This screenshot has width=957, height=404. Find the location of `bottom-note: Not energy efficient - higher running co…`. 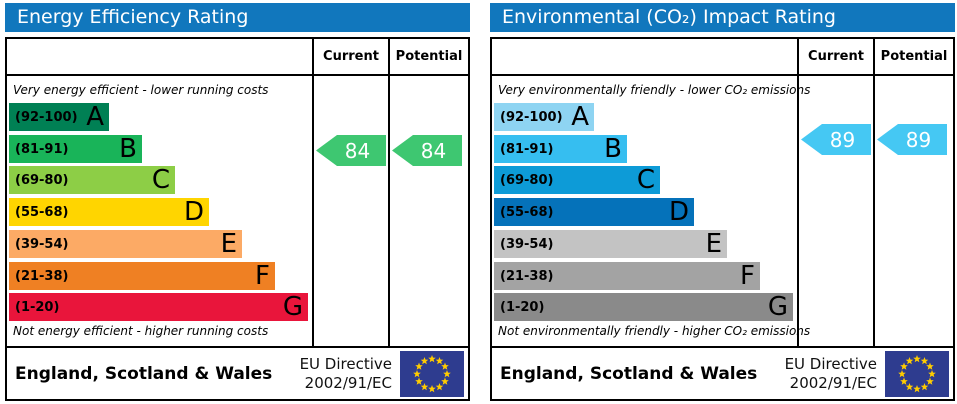

bottom-note: Not energy efficient - higher running co… is located at coordinates (141, 331).